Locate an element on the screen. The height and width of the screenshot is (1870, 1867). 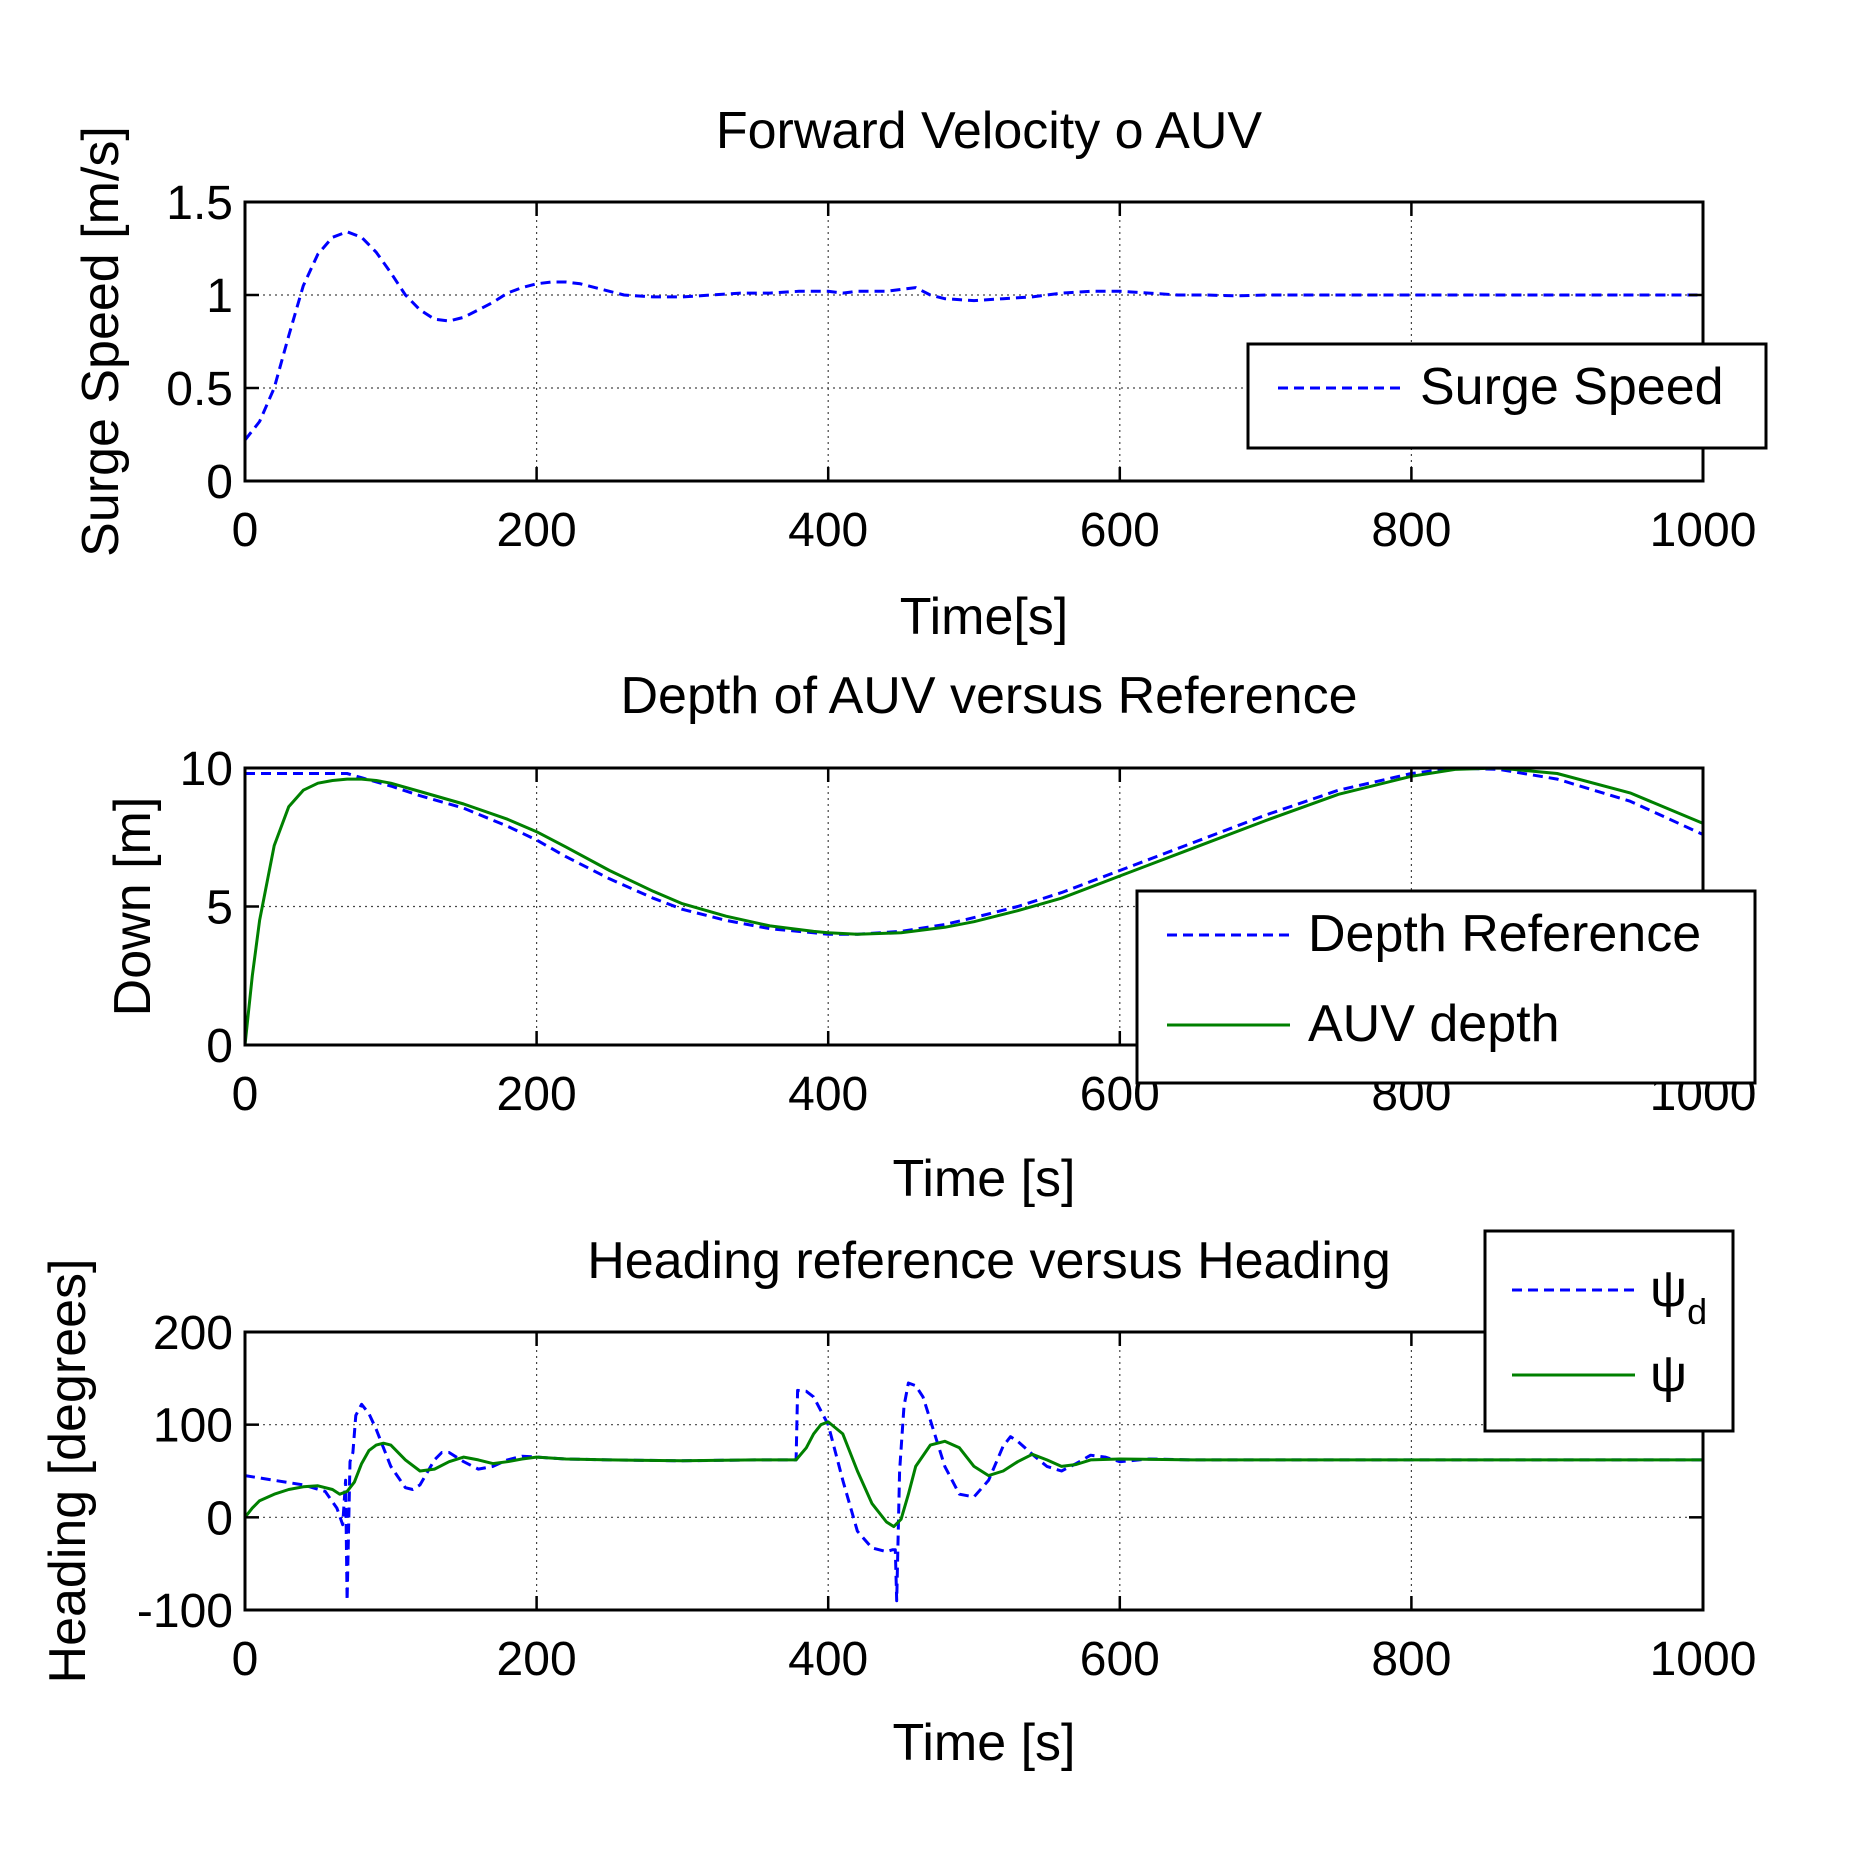
y-axis-label: Surge Speed [m/s] is located at coordinates (101, 341).